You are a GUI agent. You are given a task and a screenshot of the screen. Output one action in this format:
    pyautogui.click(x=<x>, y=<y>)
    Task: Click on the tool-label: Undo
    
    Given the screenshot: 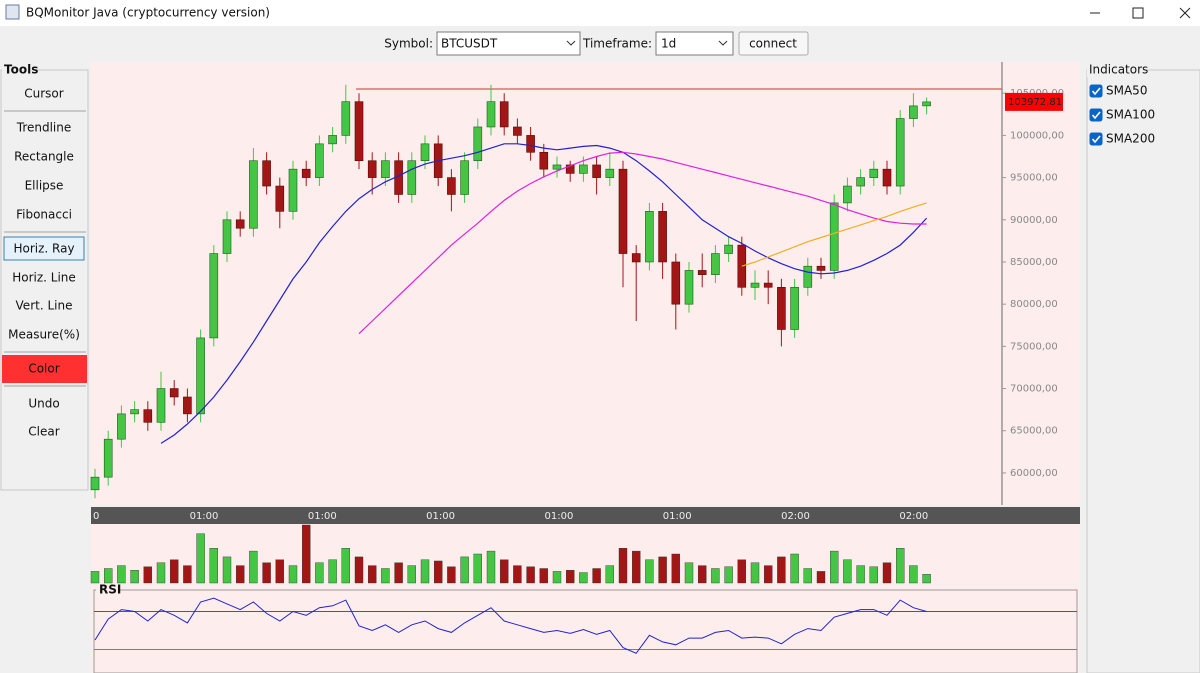 What is the action you would take?
    pyautogui.click(x=43, y=404)
    